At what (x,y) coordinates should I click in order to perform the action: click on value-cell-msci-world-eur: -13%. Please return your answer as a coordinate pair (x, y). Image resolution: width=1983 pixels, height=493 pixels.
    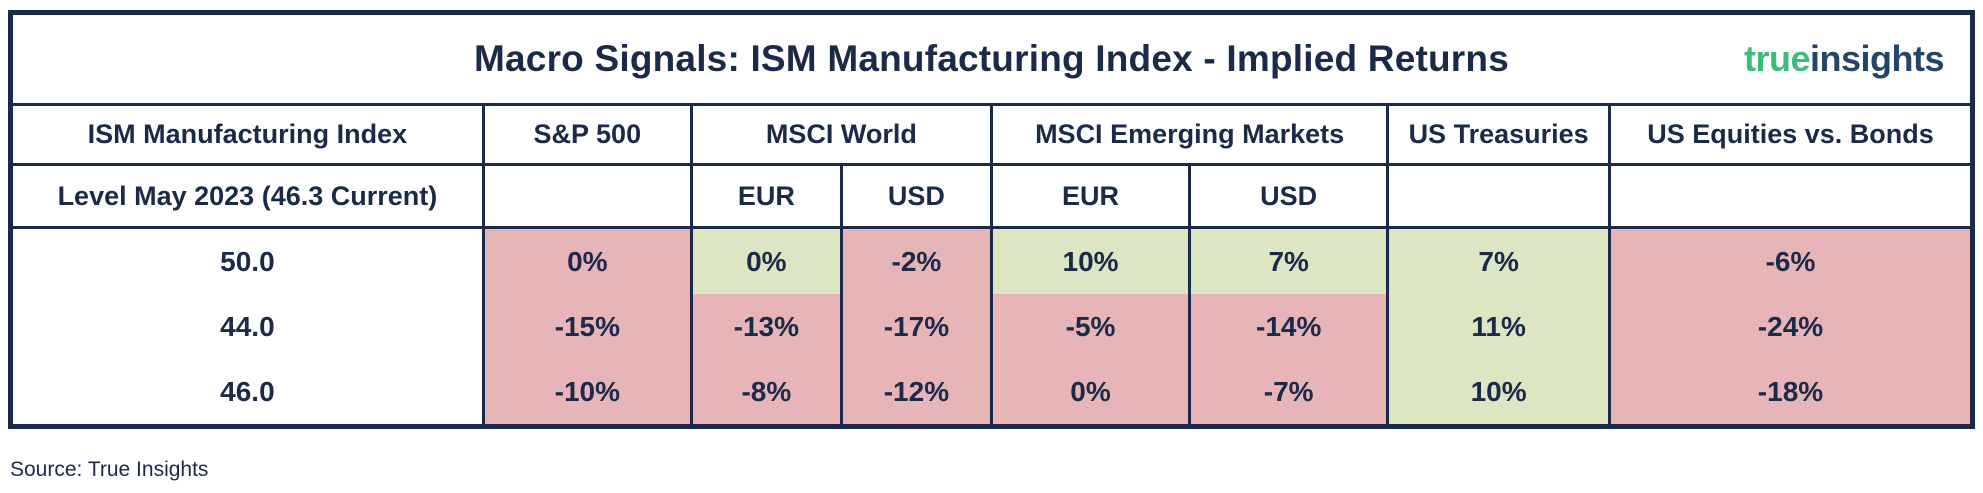
    Looking at the image, I should click on (766, 326).